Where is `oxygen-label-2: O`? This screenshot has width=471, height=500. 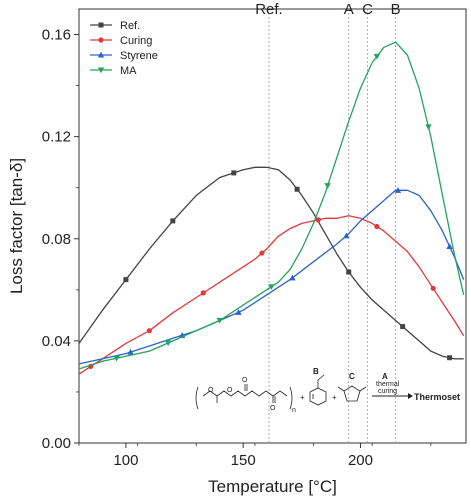 oxygen-label-2: O is located at coordinates (230, 390).